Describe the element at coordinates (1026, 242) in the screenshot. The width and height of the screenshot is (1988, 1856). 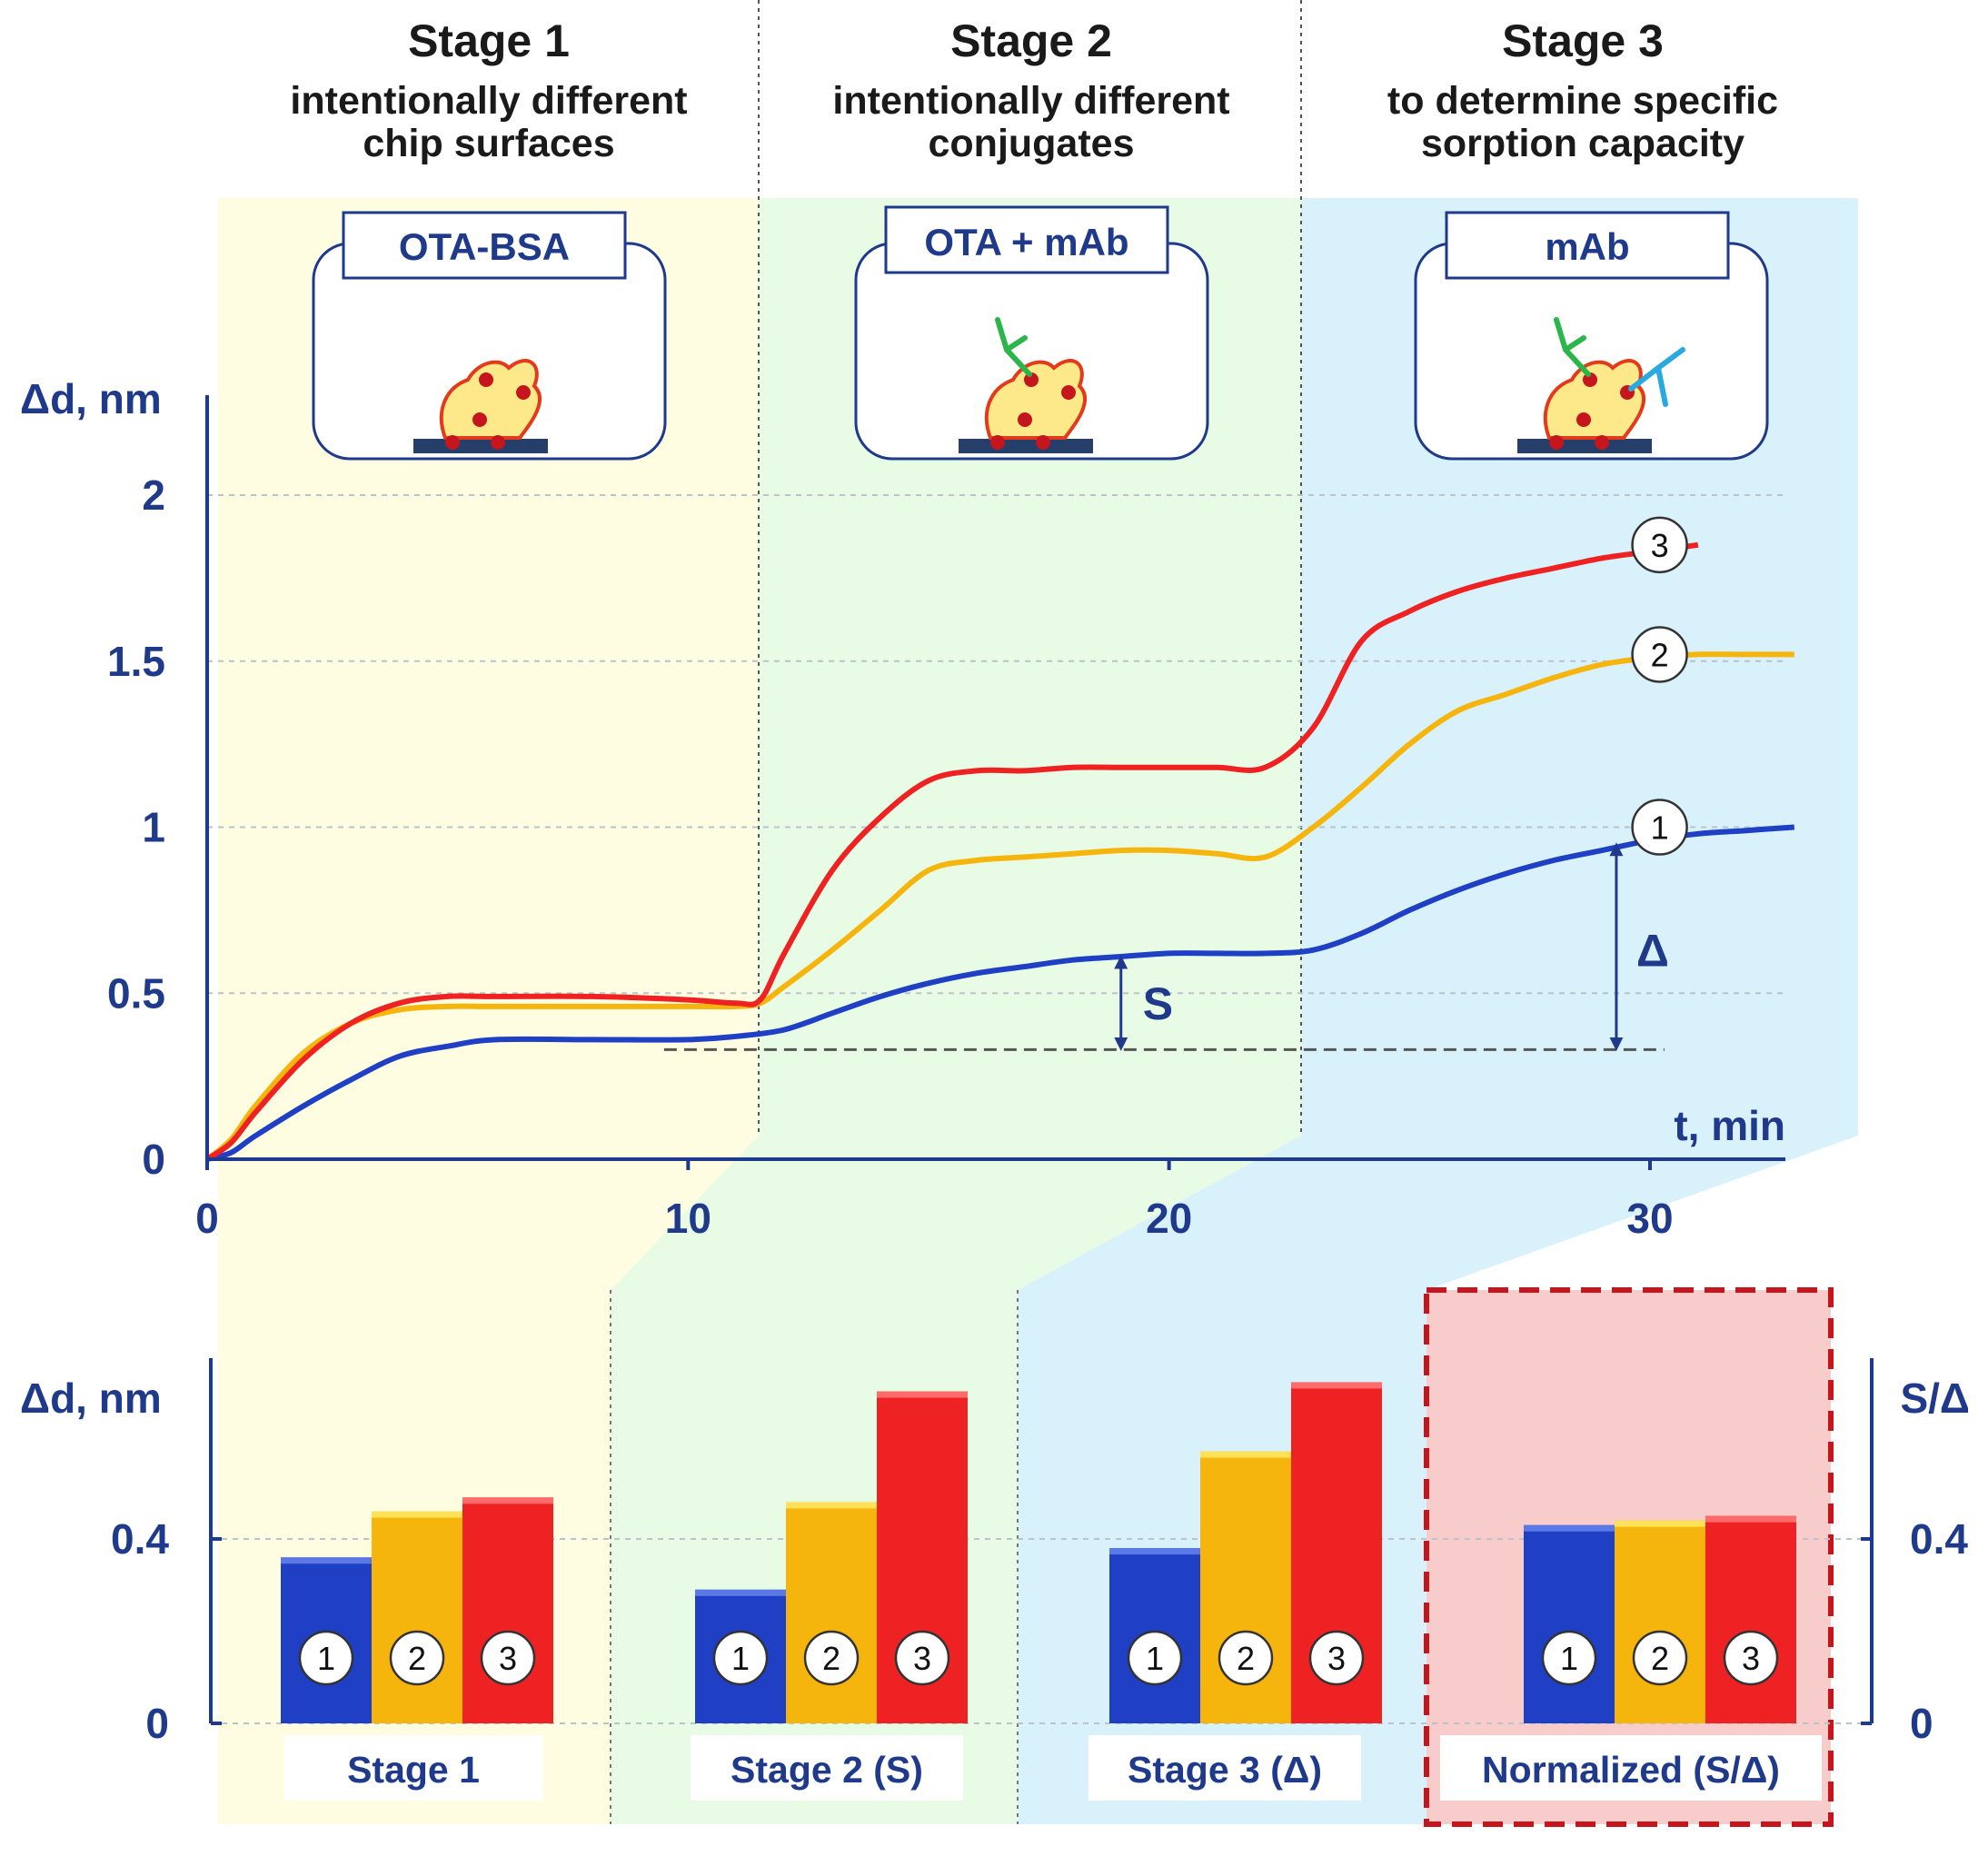
I see `chip-label-2: OTA + mAb` at that location.